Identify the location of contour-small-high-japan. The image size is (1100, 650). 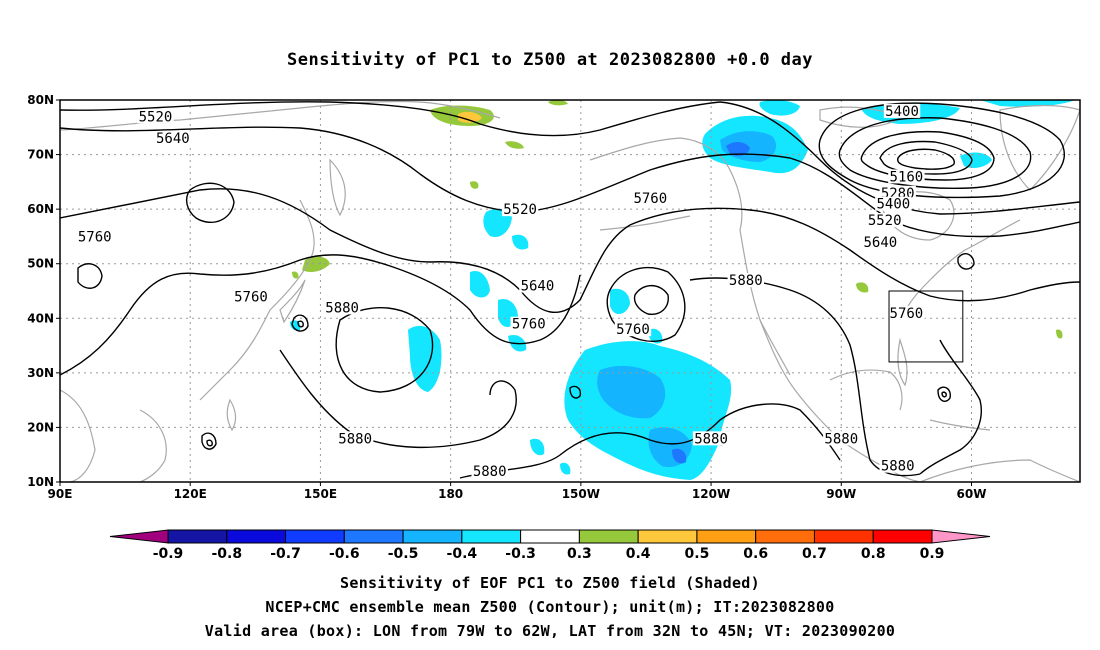
(300, 323).